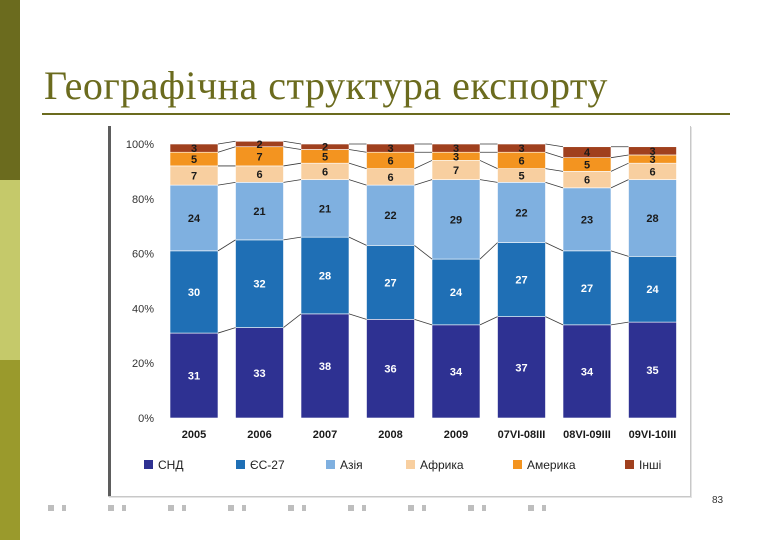  What do you see at coordinates (390, 435) in the screenshot?
I see `x-tick-label: 2008` at bounding box center [390, 435].